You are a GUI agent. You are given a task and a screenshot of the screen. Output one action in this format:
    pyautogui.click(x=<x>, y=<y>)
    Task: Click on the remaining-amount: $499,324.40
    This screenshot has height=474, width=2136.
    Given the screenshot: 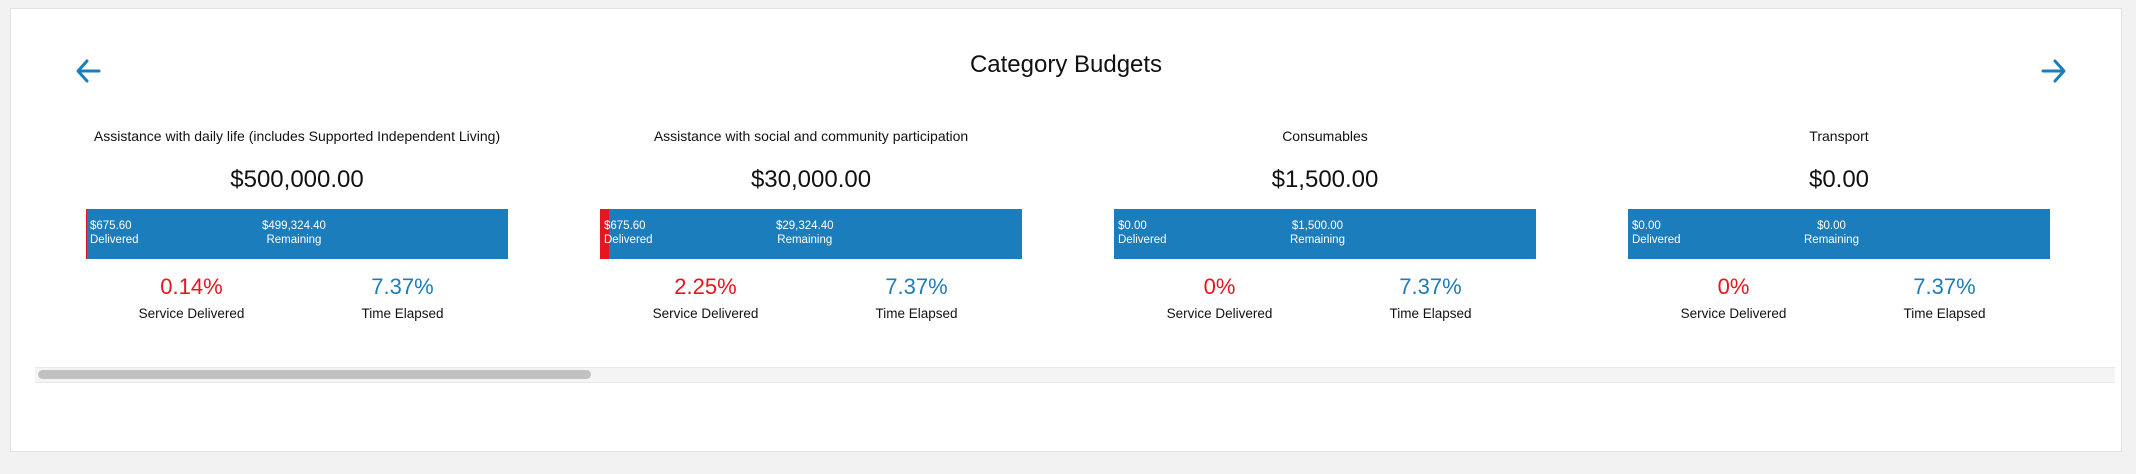 What is the action you would take?
    pyautogui.click(x=294, y=226)
    